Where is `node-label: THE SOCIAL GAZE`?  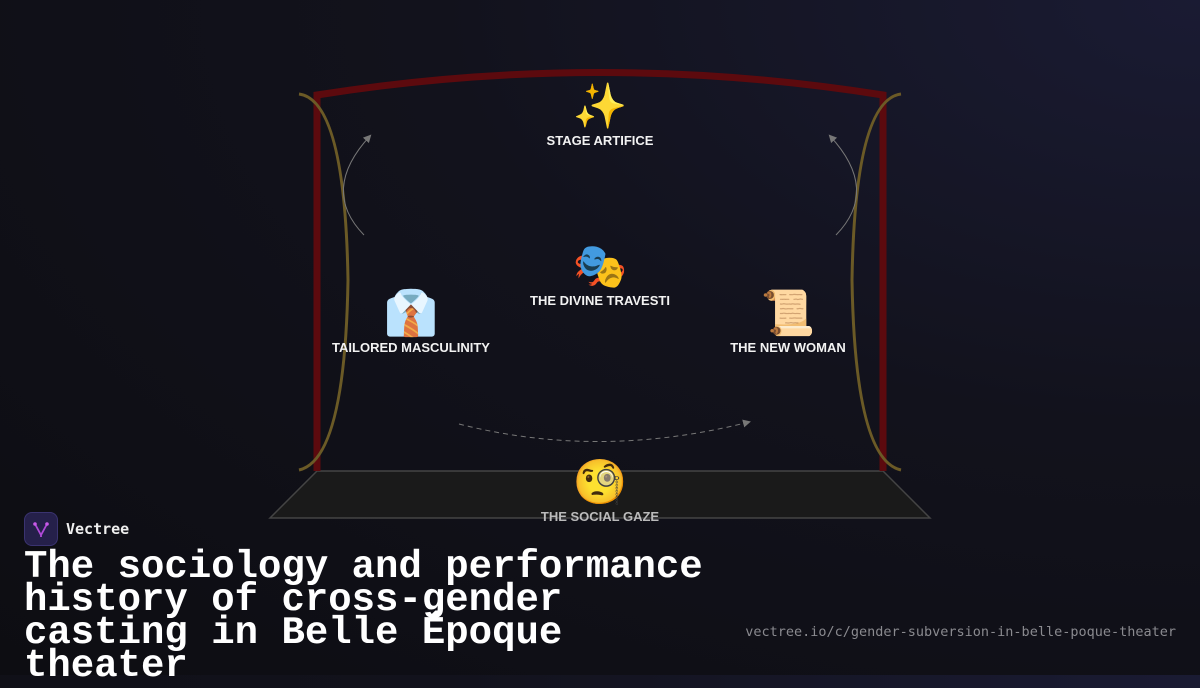 node-label: THE SOCIAL GAZE is located at coordinates (600, 516).